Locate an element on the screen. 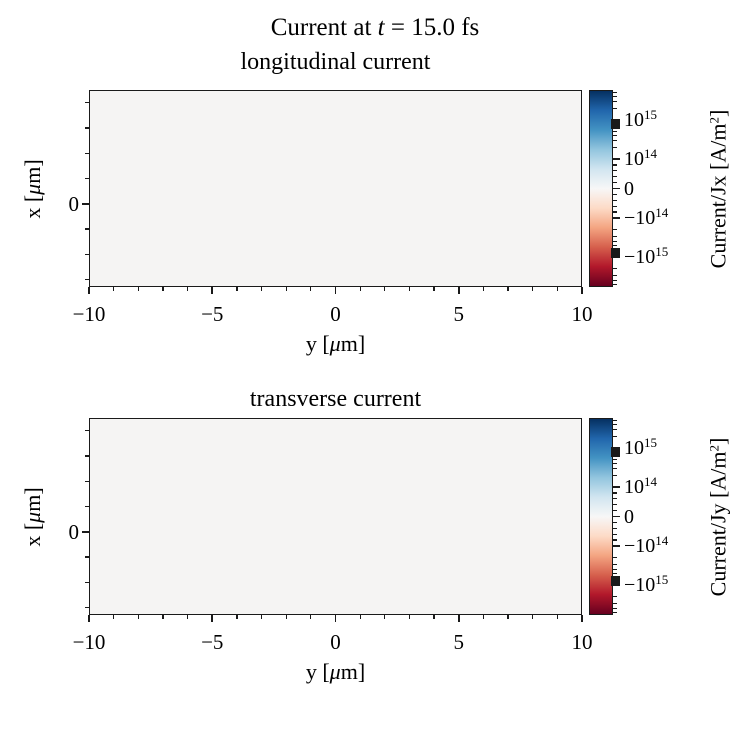 Image resolution: width=750 pixels, height=750 pixels. x-axis-label-part: μ is located at coordinates (335, 343).